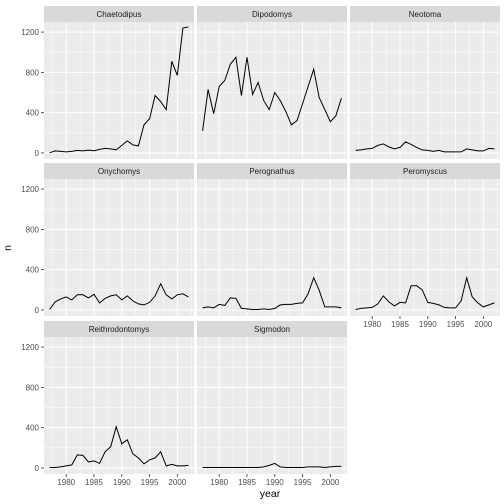 The width and height of the screenshot is (504, 504). I want to click on strip-onychomys, so click(119, 171).